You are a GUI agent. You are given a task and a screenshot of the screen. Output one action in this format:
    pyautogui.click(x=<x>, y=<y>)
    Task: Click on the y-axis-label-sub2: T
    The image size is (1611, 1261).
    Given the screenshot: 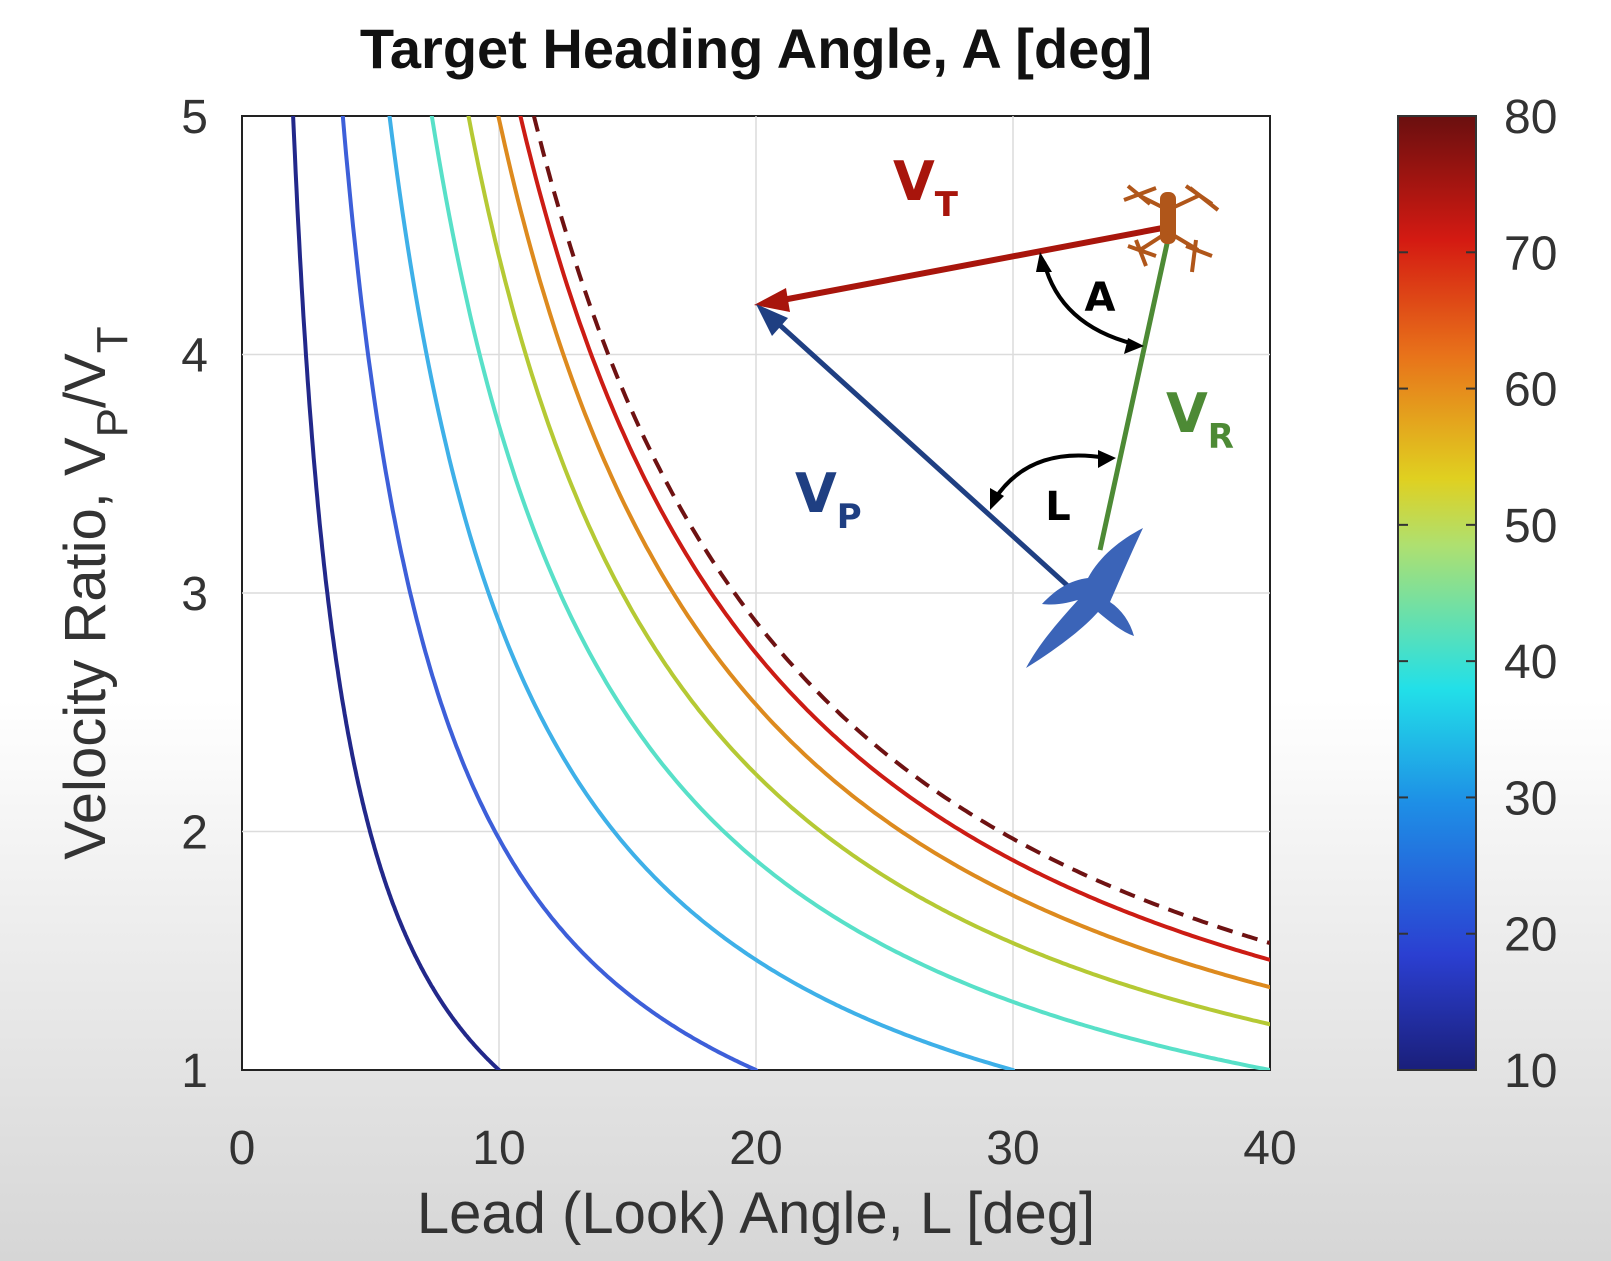 What is the action you would take?
    pyautogui.click(x=112, y=339)
    